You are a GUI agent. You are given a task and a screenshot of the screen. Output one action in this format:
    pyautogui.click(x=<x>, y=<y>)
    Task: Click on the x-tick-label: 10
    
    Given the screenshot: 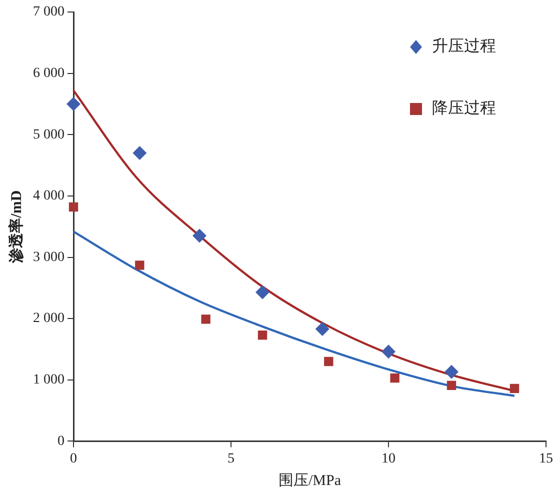 What is the action you would take?
    pyautogui.click(x=389, y=458)
    